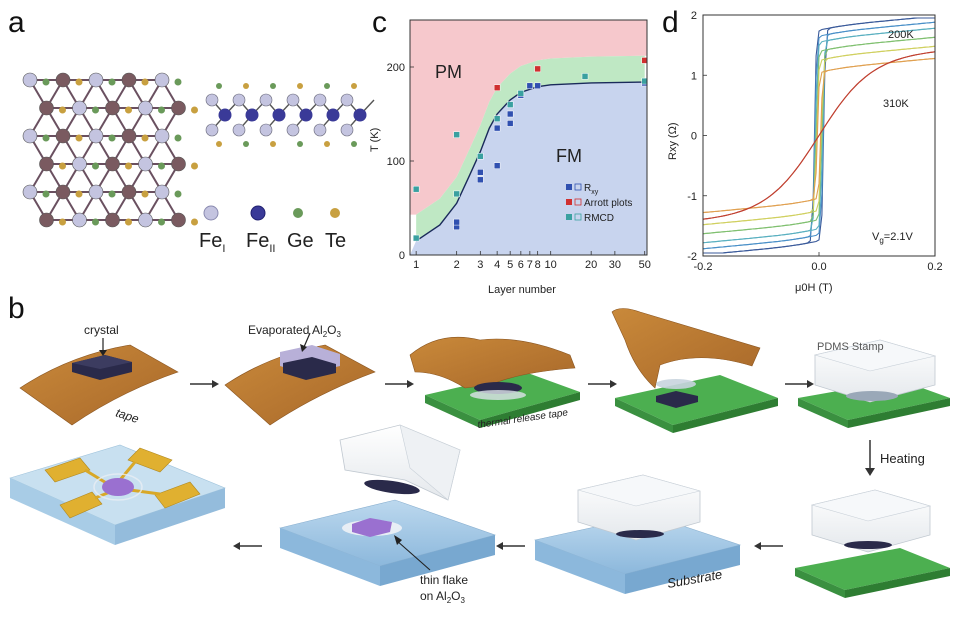 Image resolution: width=960 pixels, height=624 pixels. I want to click on label-thin-flake-2: on Al2O3, so click(443, 597).